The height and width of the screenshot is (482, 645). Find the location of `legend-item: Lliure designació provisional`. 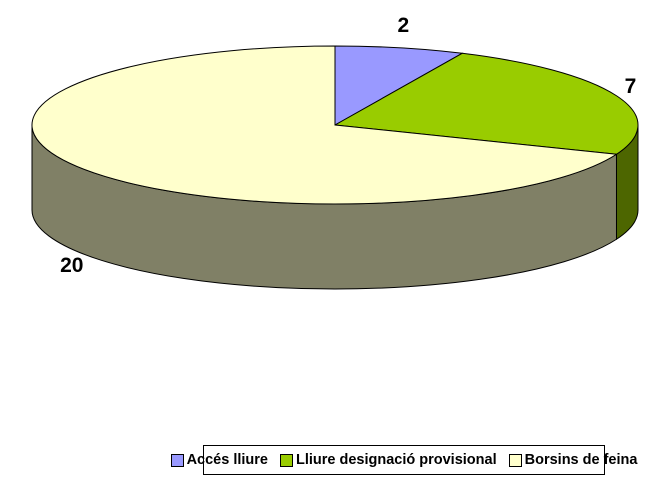

legend-item: Lliure designació provisional is located at coordinates (388, 460).